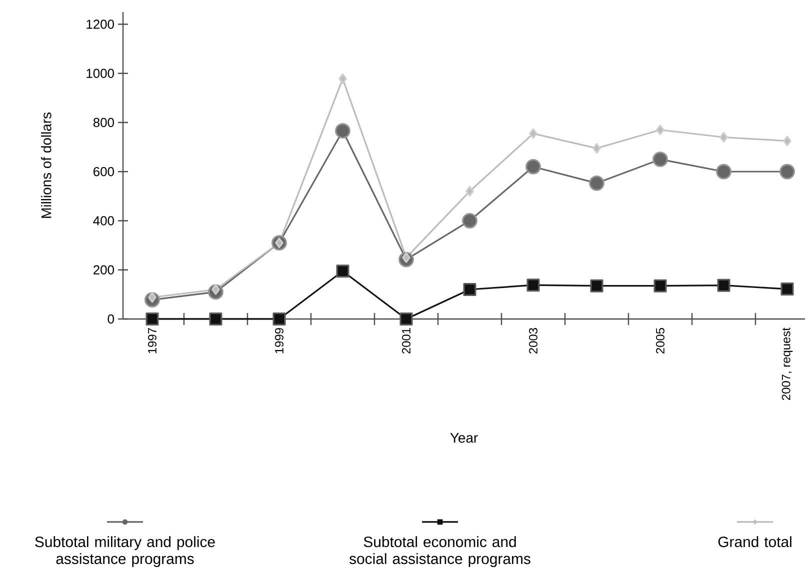 The image size is (807, 581). Describe the element at coordinates (100, 24) in the screenshot. I see `y-tick-label: 1200` at that location.